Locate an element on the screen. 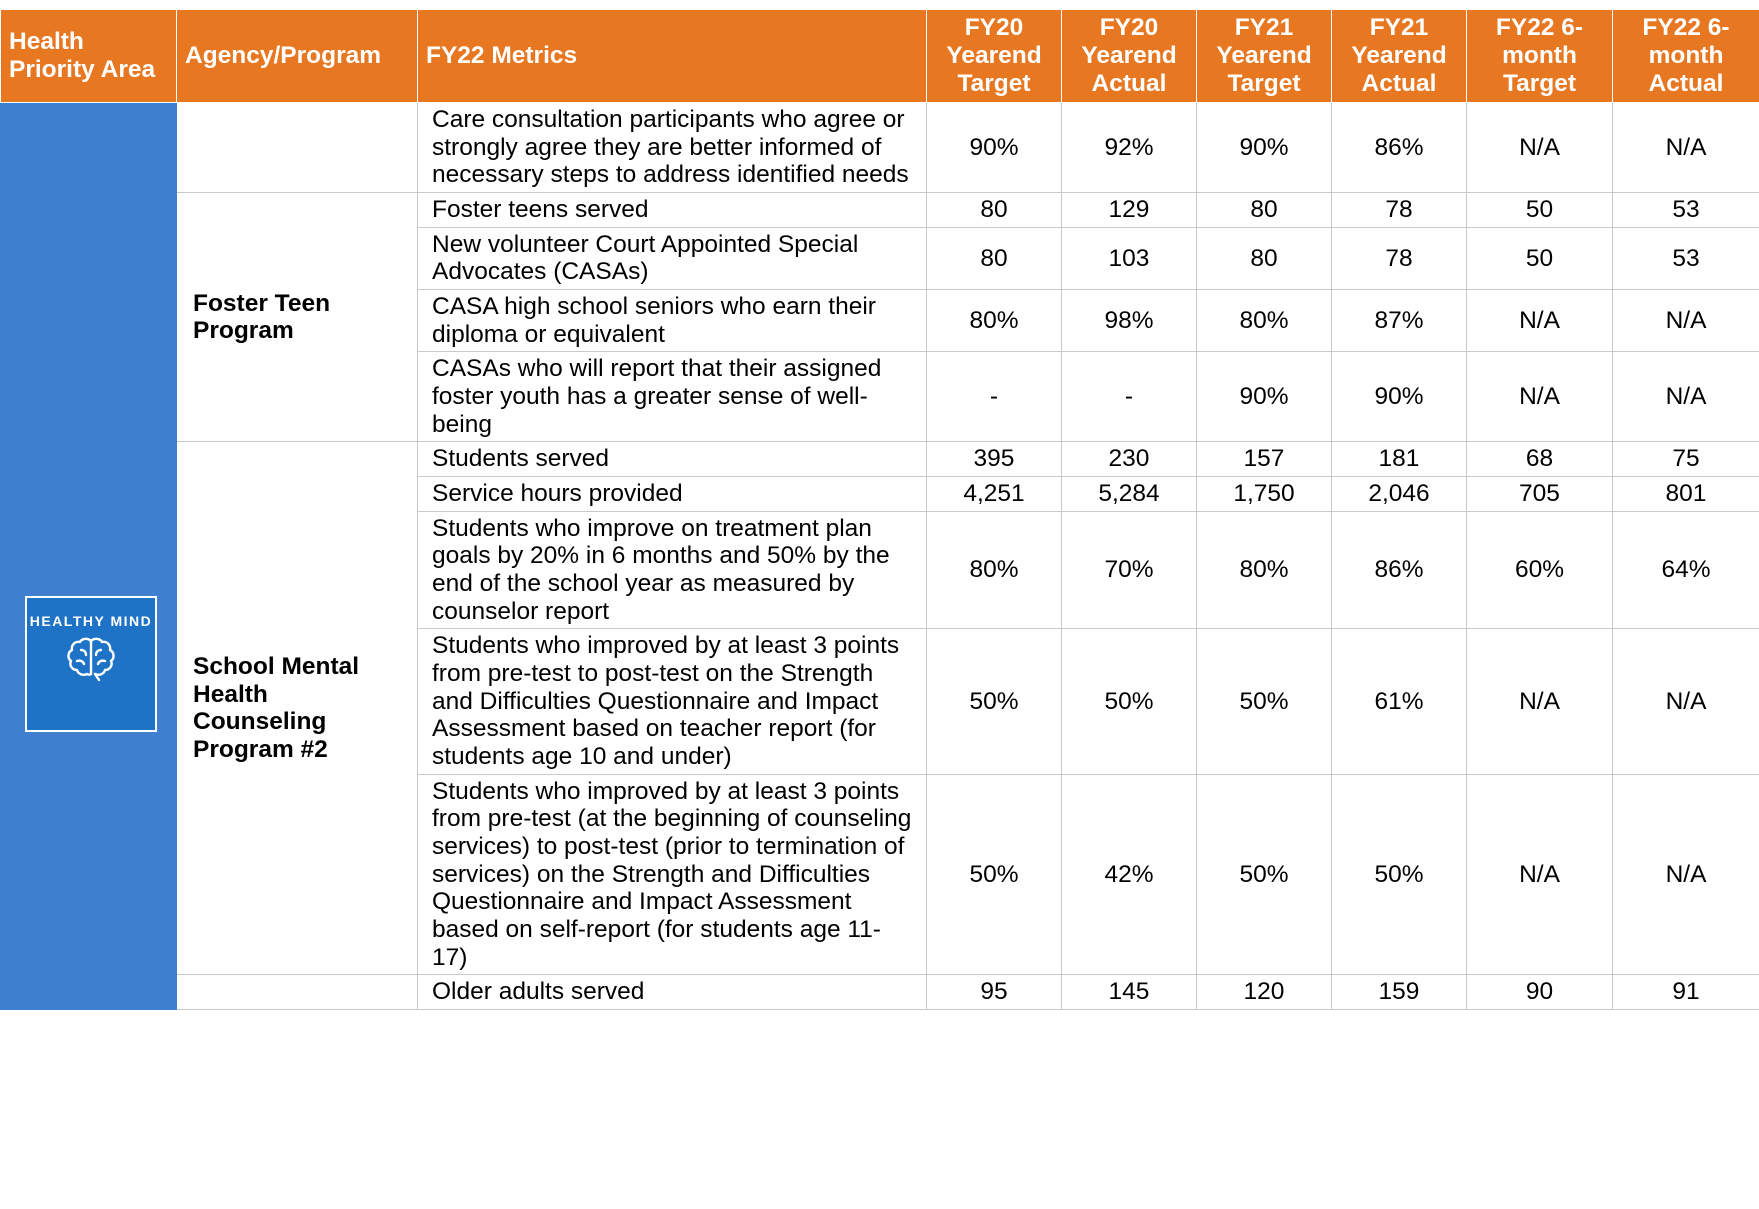 The height and width of the screenshot is (1209, 1759). value-cell: 120 is located at coordinates (1264, 992).